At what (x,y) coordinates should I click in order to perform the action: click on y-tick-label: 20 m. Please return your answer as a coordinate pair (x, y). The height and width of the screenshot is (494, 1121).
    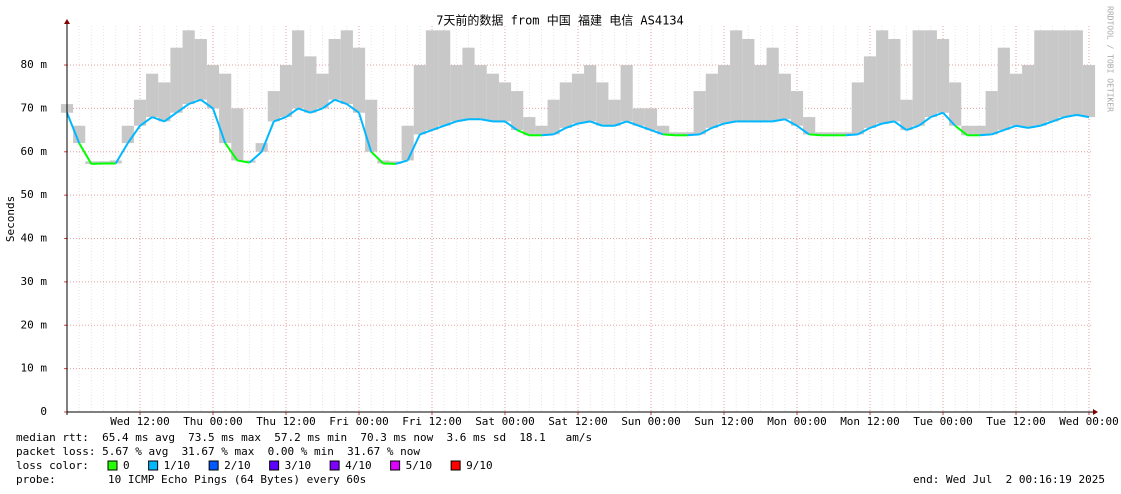
    Looking at the image, I should click on (34, 324).